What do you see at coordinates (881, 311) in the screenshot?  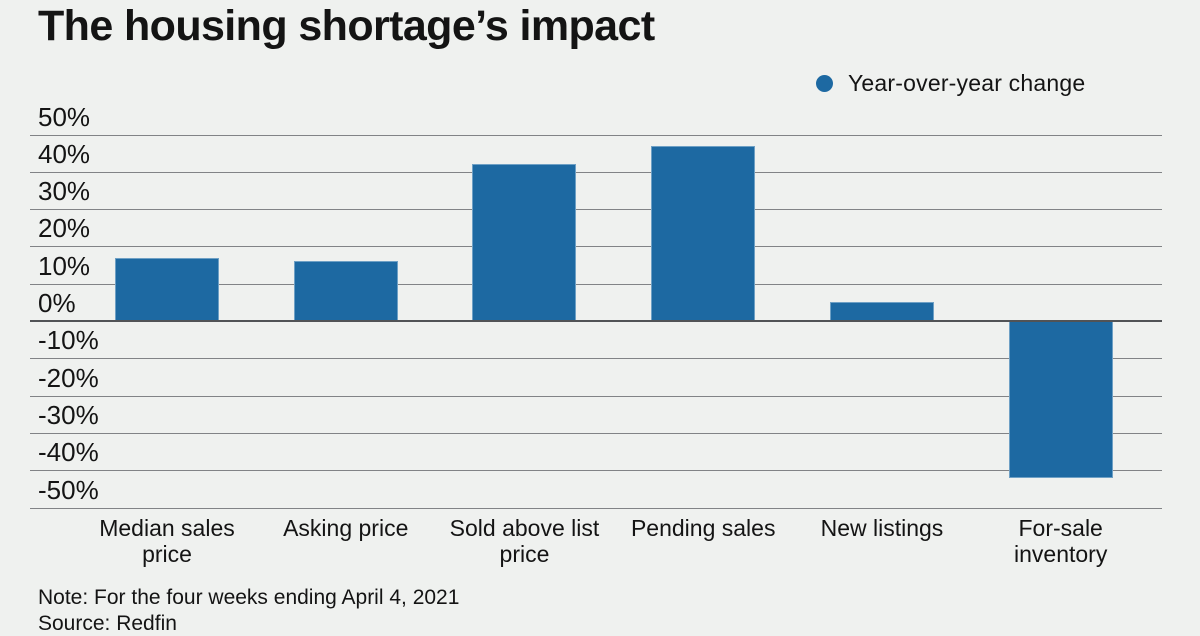 I see `bar-new-listings` at bounding box center [881, 311].